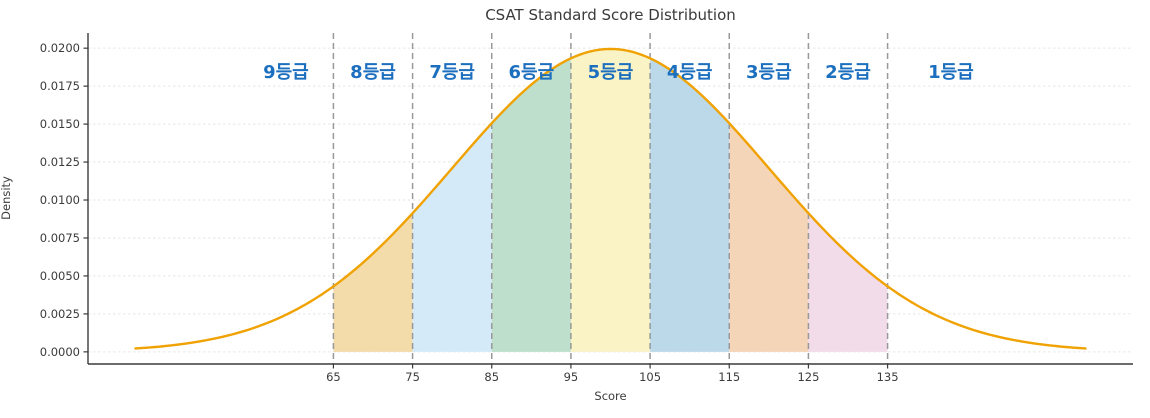 The image size is (1150, 418). I want to click on x-tick-label: 105, so click(650, 377).